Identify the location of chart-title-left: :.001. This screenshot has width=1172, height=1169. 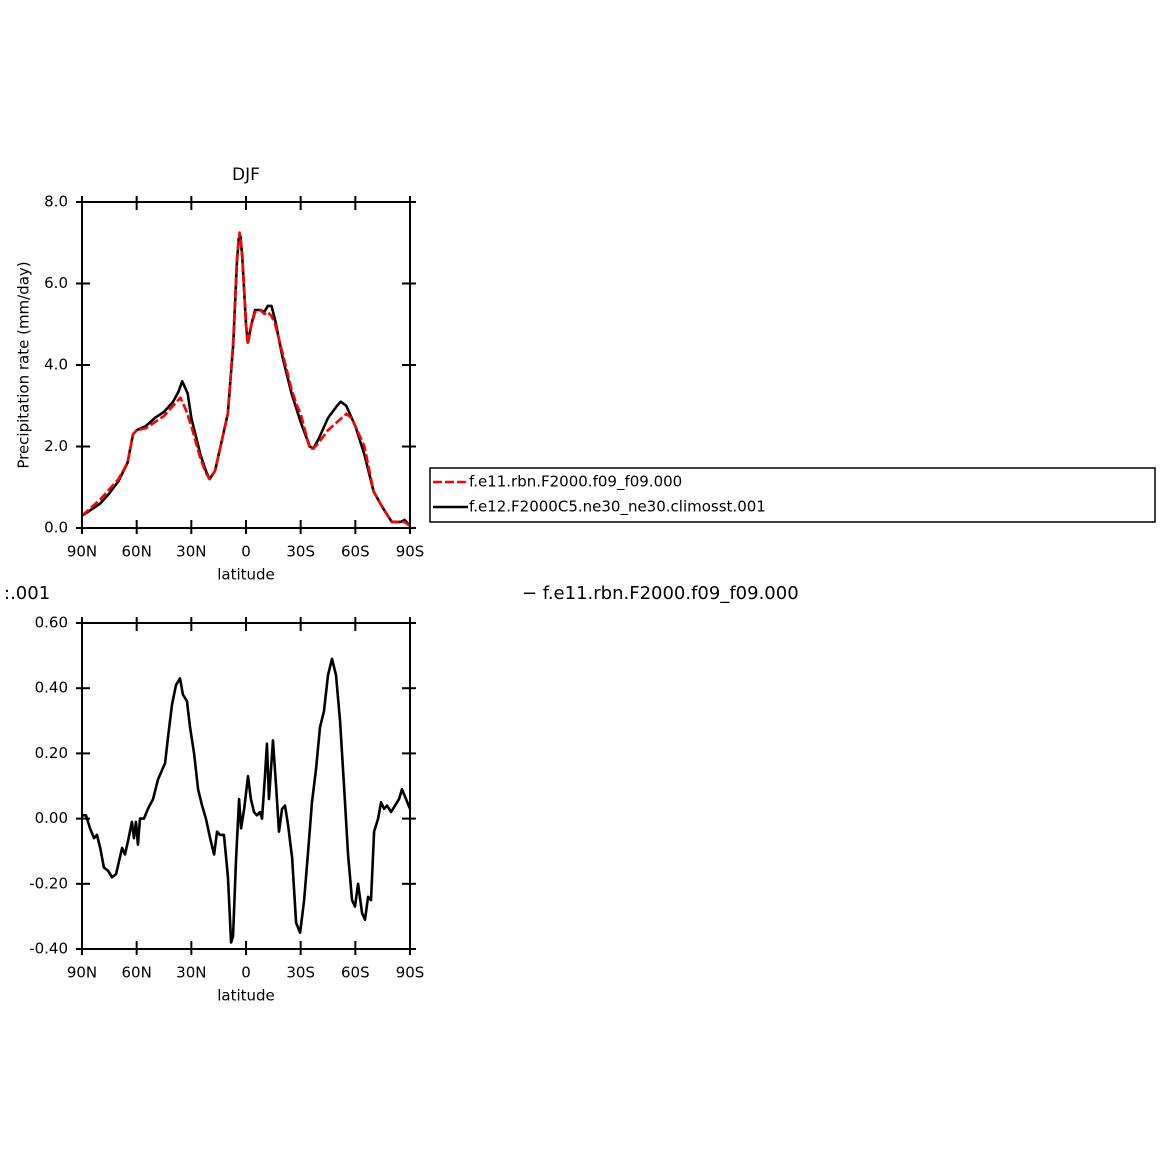
(27, 593).